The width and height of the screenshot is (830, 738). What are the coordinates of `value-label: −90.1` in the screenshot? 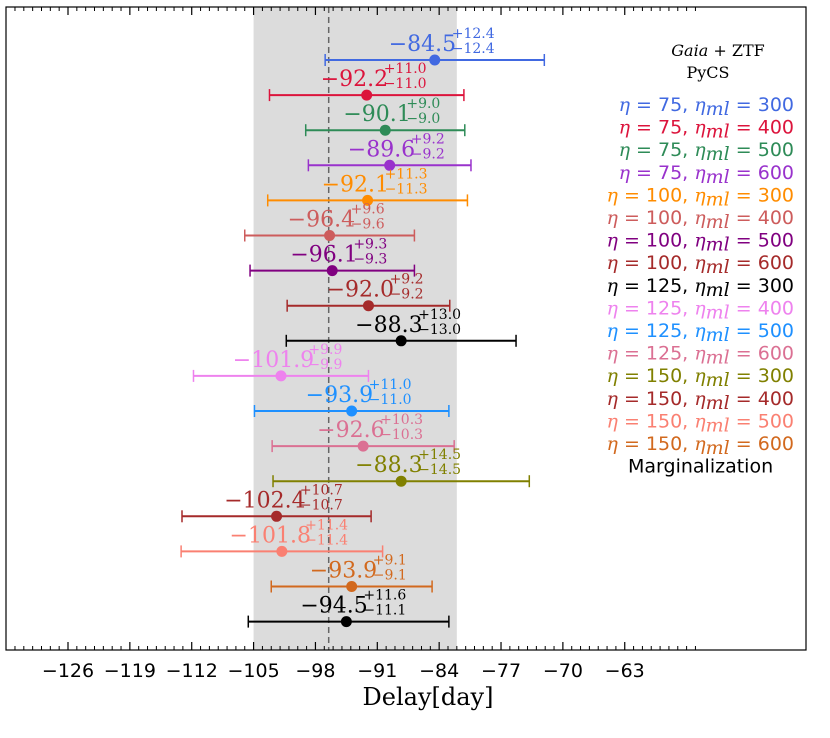 It's located at (376, 114).